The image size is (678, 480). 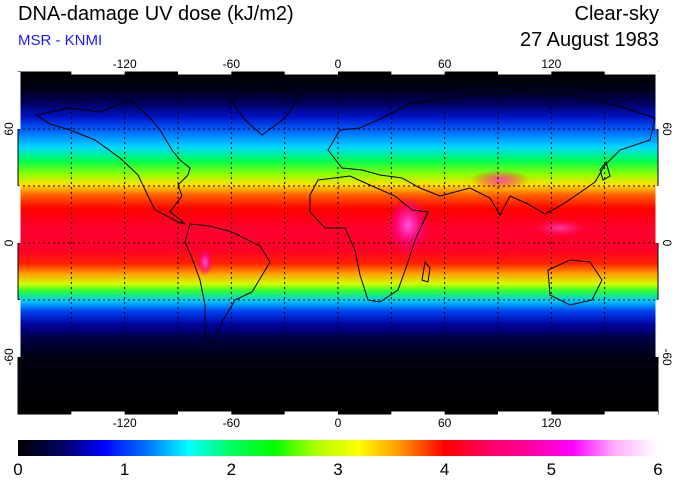 What do you see at coordinates (616, 14) in the screenshot?
I see `sky-condition: Clear-sky` at bounding box center [616, 14].